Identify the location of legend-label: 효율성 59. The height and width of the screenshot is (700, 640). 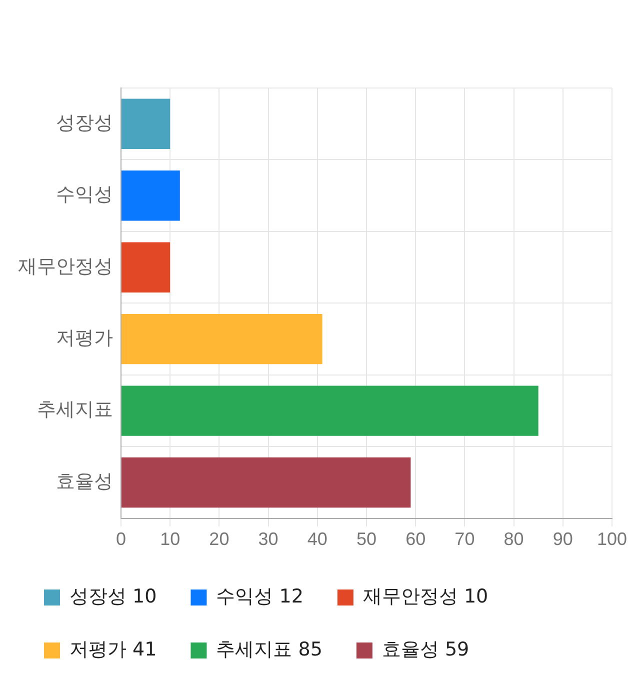
(426, 649).